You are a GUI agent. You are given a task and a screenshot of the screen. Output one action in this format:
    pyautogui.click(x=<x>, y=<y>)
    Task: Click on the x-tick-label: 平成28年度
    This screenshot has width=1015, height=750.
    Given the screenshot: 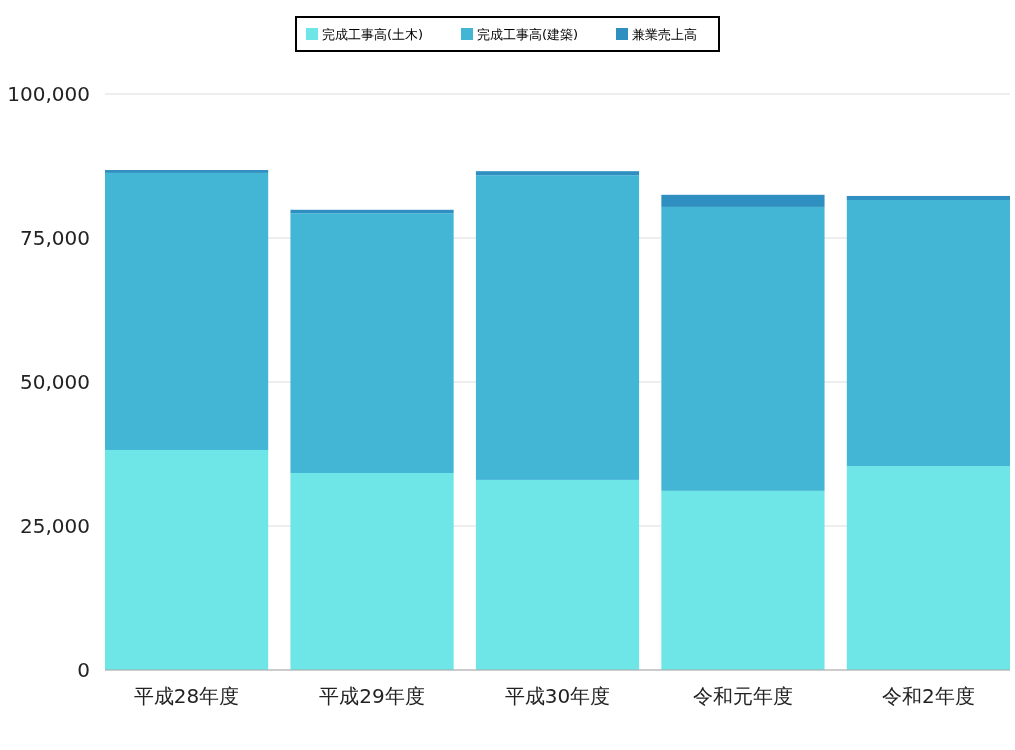 What is the action you would take?
    pyautogui.click(x=186, y=696)
    